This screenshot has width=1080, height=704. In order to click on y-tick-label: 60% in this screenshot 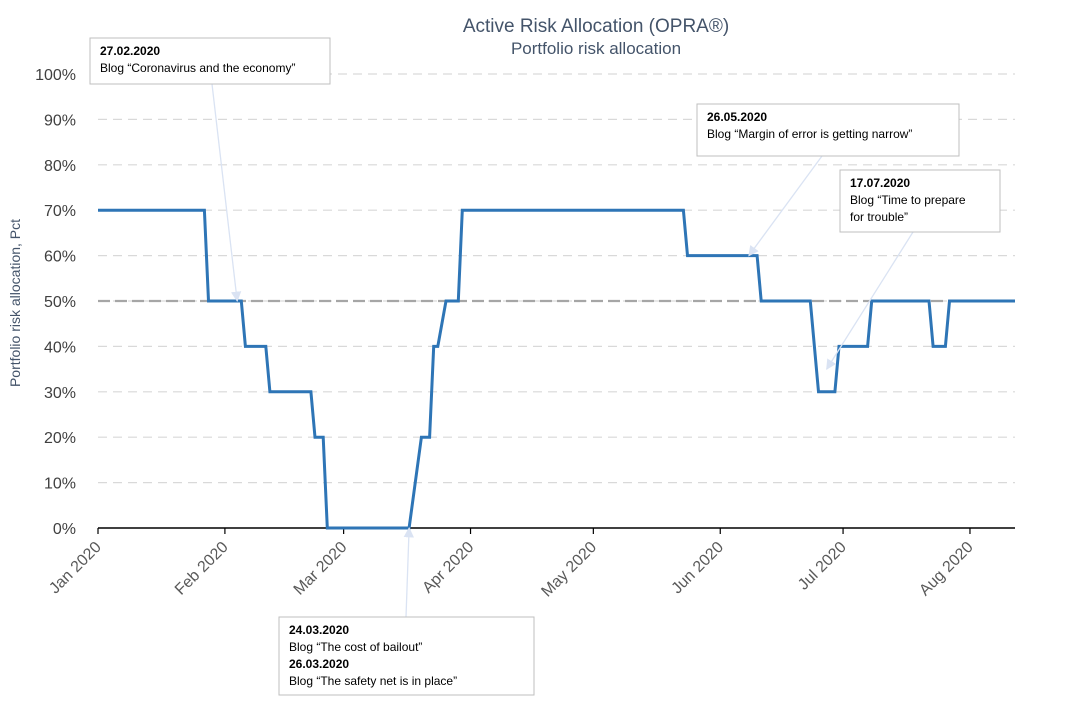, I will do `click(60, 257)`.